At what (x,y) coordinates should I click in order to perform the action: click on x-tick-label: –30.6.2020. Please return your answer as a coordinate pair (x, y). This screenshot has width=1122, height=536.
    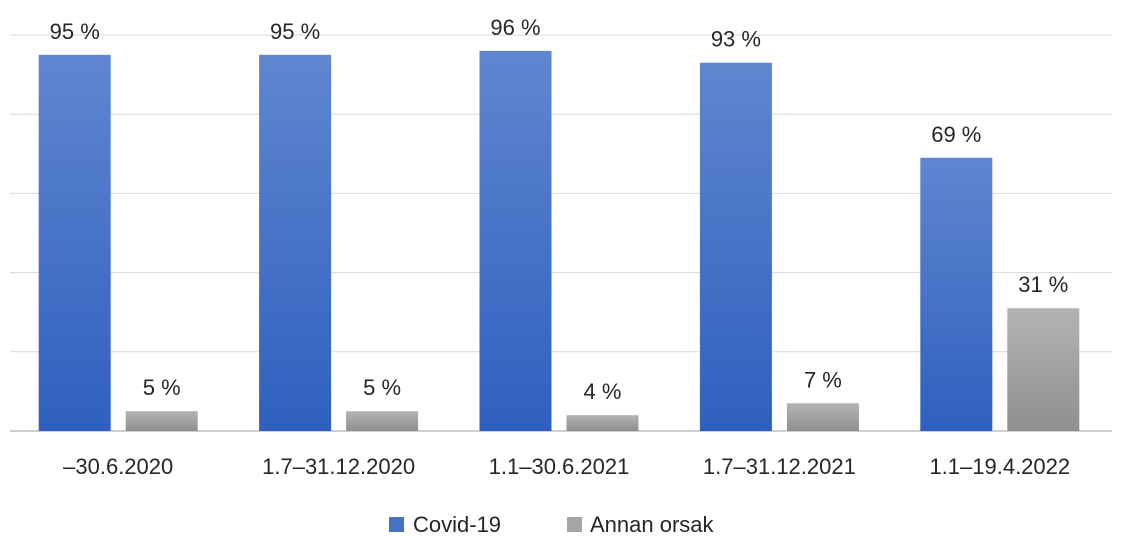
    Looking at the image, I should click on (118, 466).